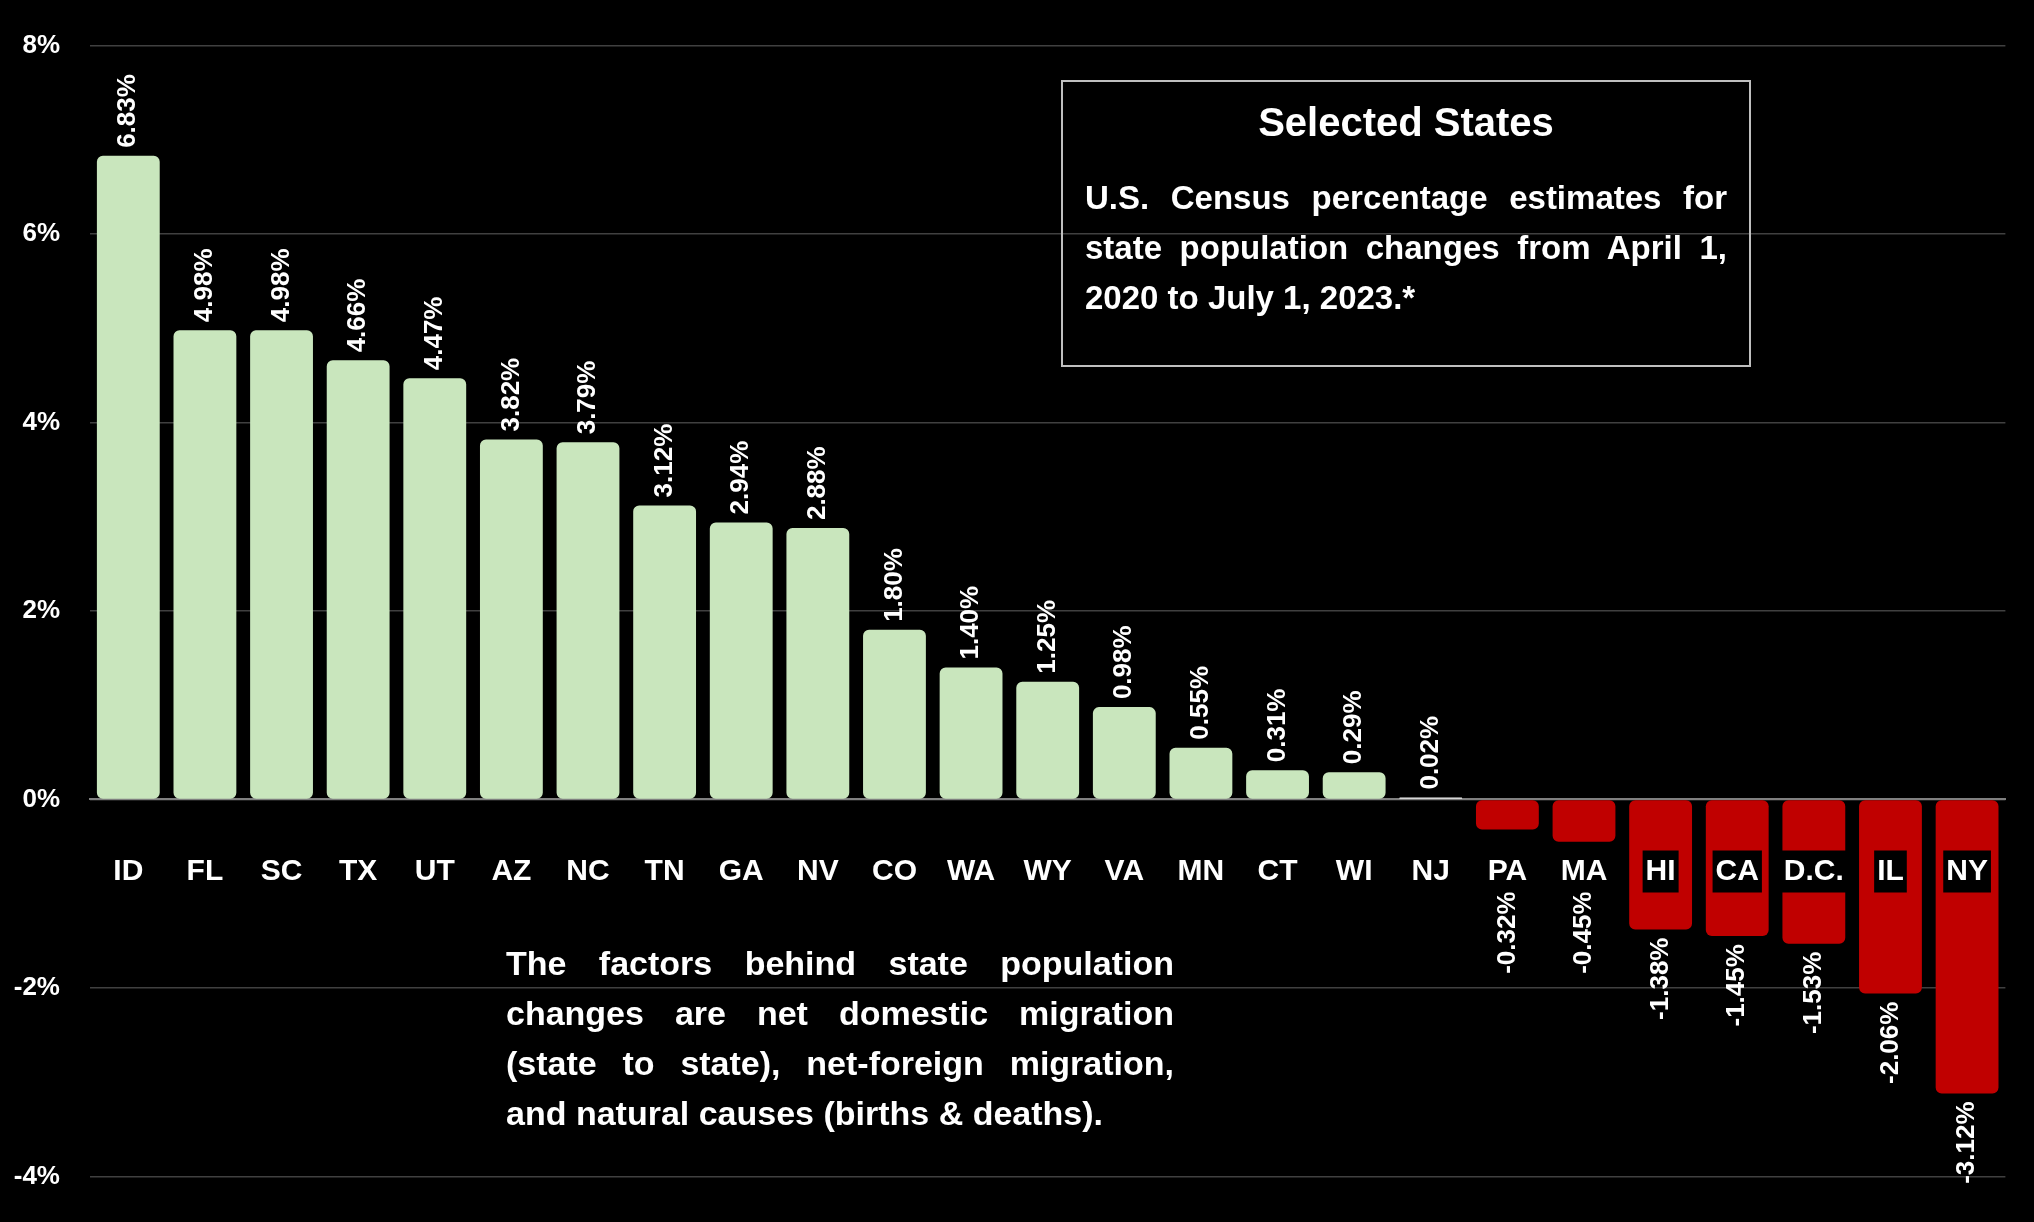 This screenshot has height=1222, width=2034. I want to click on data-label: 2.94%, so click(739, 477).